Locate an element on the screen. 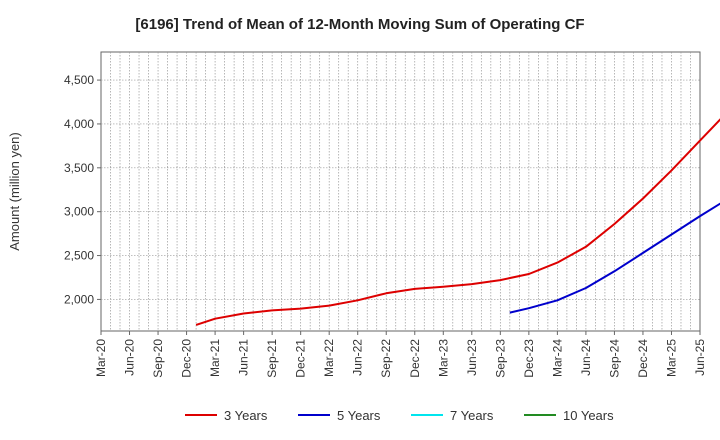  x-tick-label: Jun-25 is located at coordinates (700, 357).